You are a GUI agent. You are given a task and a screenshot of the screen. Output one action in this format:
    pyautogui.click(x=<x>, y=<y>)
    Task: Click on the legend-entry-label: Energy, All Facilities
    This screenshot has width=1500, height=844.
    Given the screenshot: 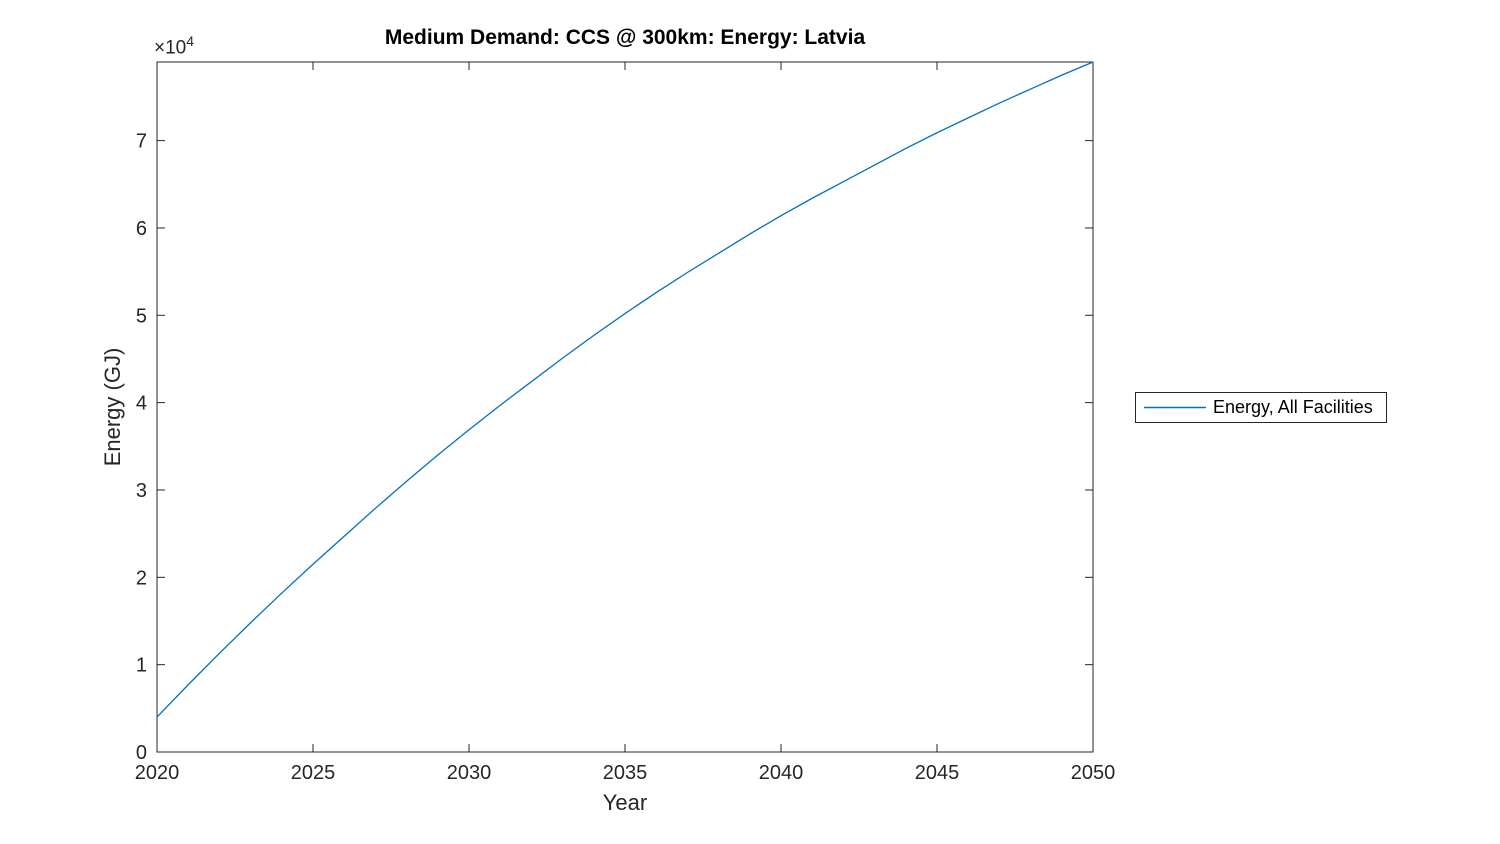 What is the action you would take?
    pyautogui.click(x=1293, y=407)
    